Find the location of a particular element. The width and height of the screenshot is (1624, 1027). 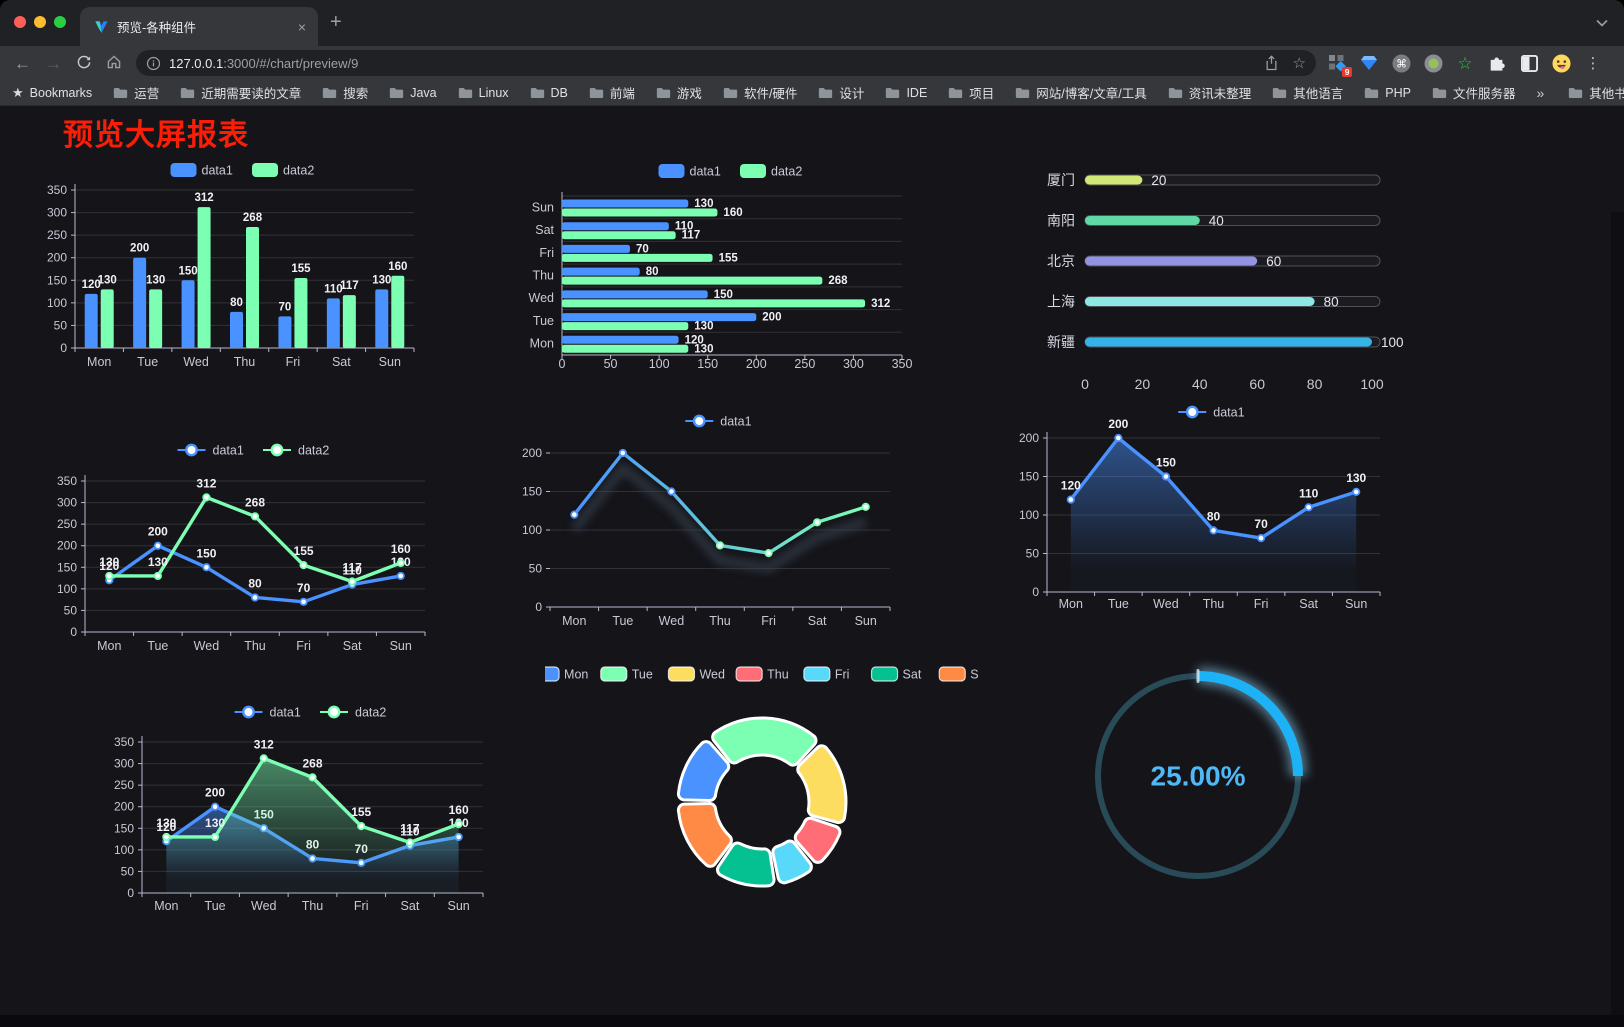

bookmark-item: IDE is located at coordinates (906, 93).